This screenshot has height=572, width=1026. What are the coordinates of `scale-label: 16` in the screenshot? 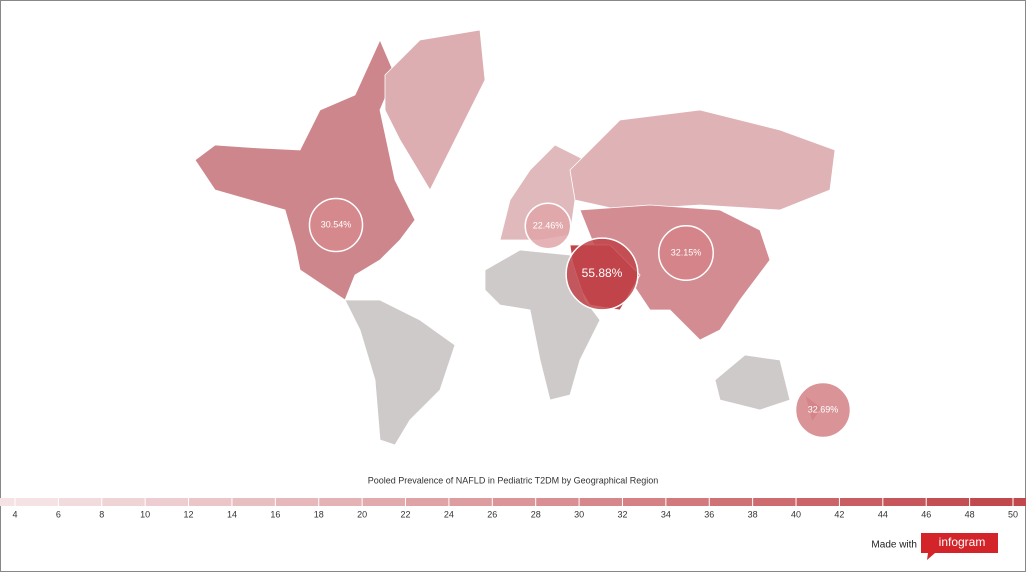 It's located at (275, 514).